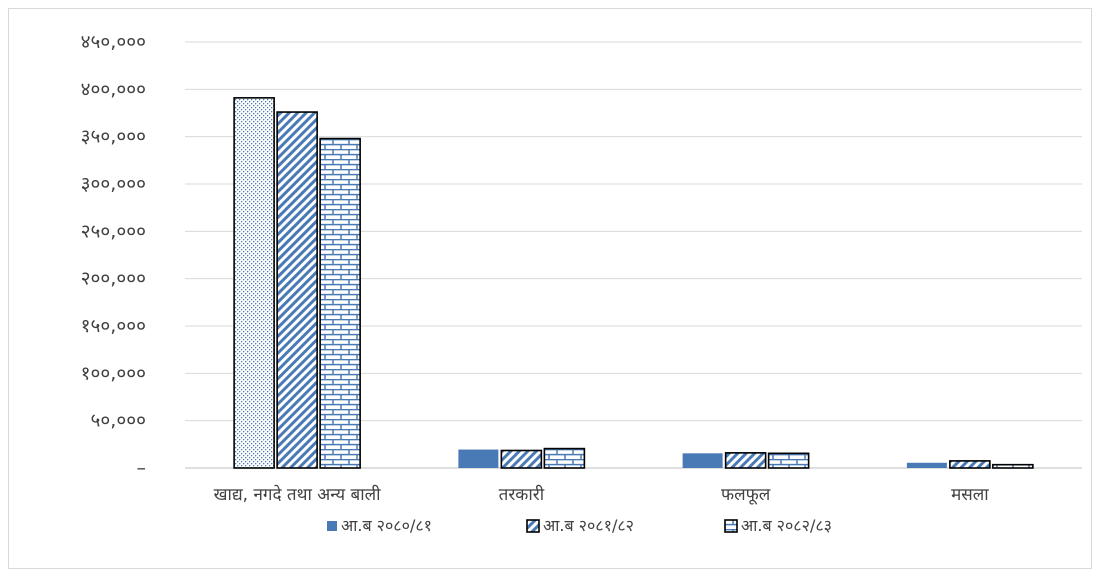 The height and width of the screenshot is (577, 1100). Describe the element at coordinates (113, 42) in the screenshot. I see `y-tick-label: ४५०,०००` at that location.